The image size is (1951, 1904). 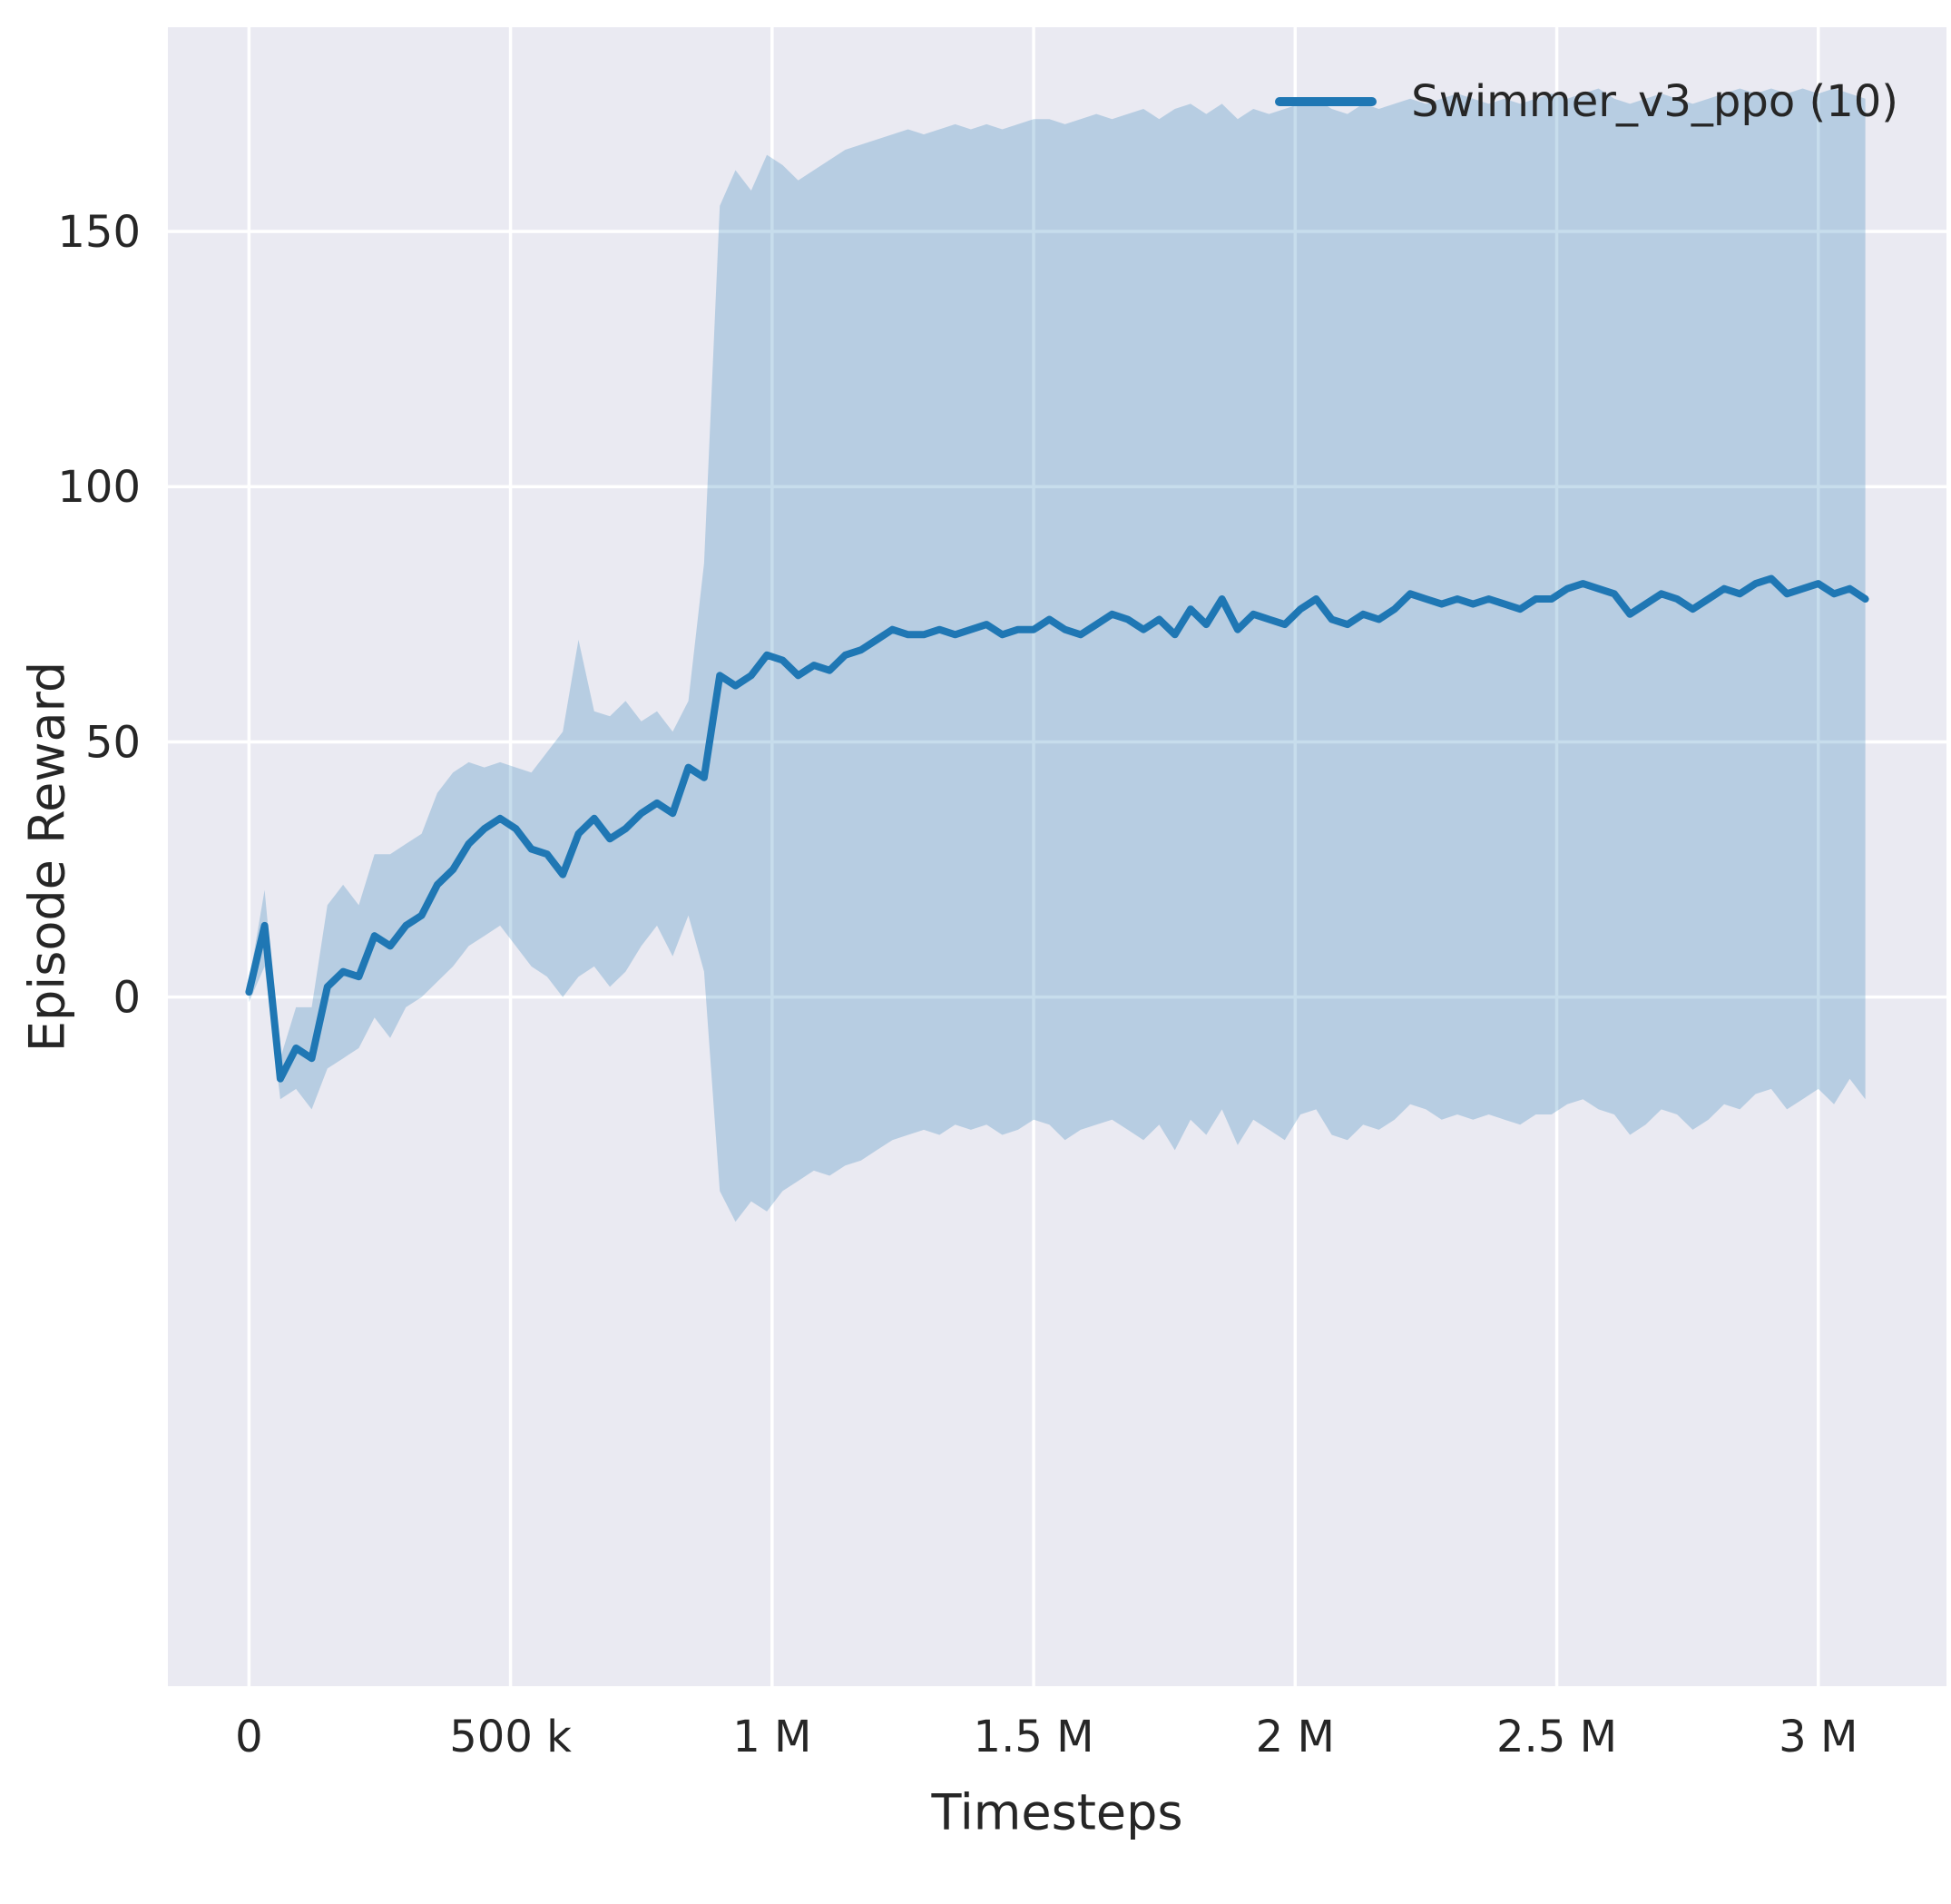 I want to click on legend: Swimmer_v3_ppo (10), so click(x=1587, y=101).